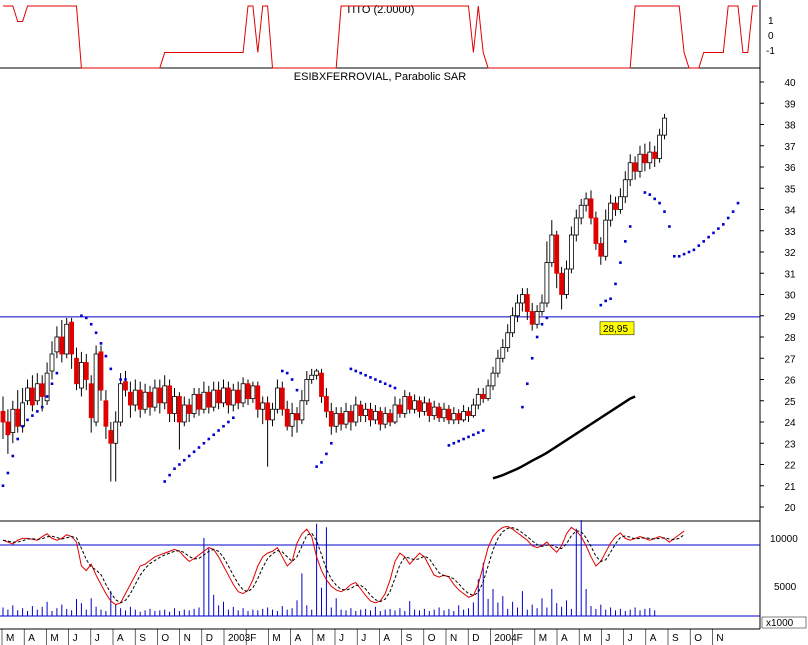 The image size is (808, 645). Describe the element at coordinates (343, 565) in the screenshot. I see `oscillator-signal-line` at that location.